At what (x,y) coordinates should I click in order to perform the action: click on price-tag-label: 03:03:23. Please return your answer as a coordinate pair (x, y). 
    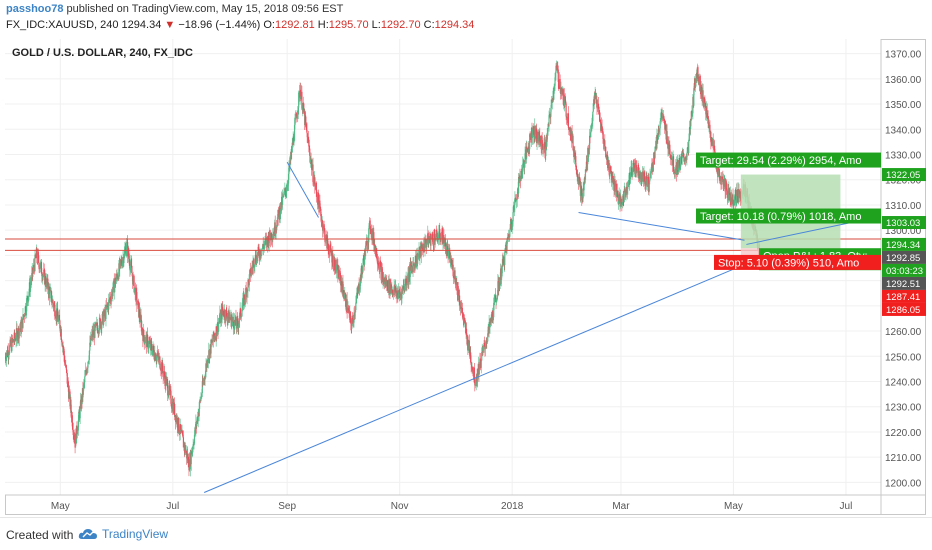
    Looking at the image, I should click on (904, 271).